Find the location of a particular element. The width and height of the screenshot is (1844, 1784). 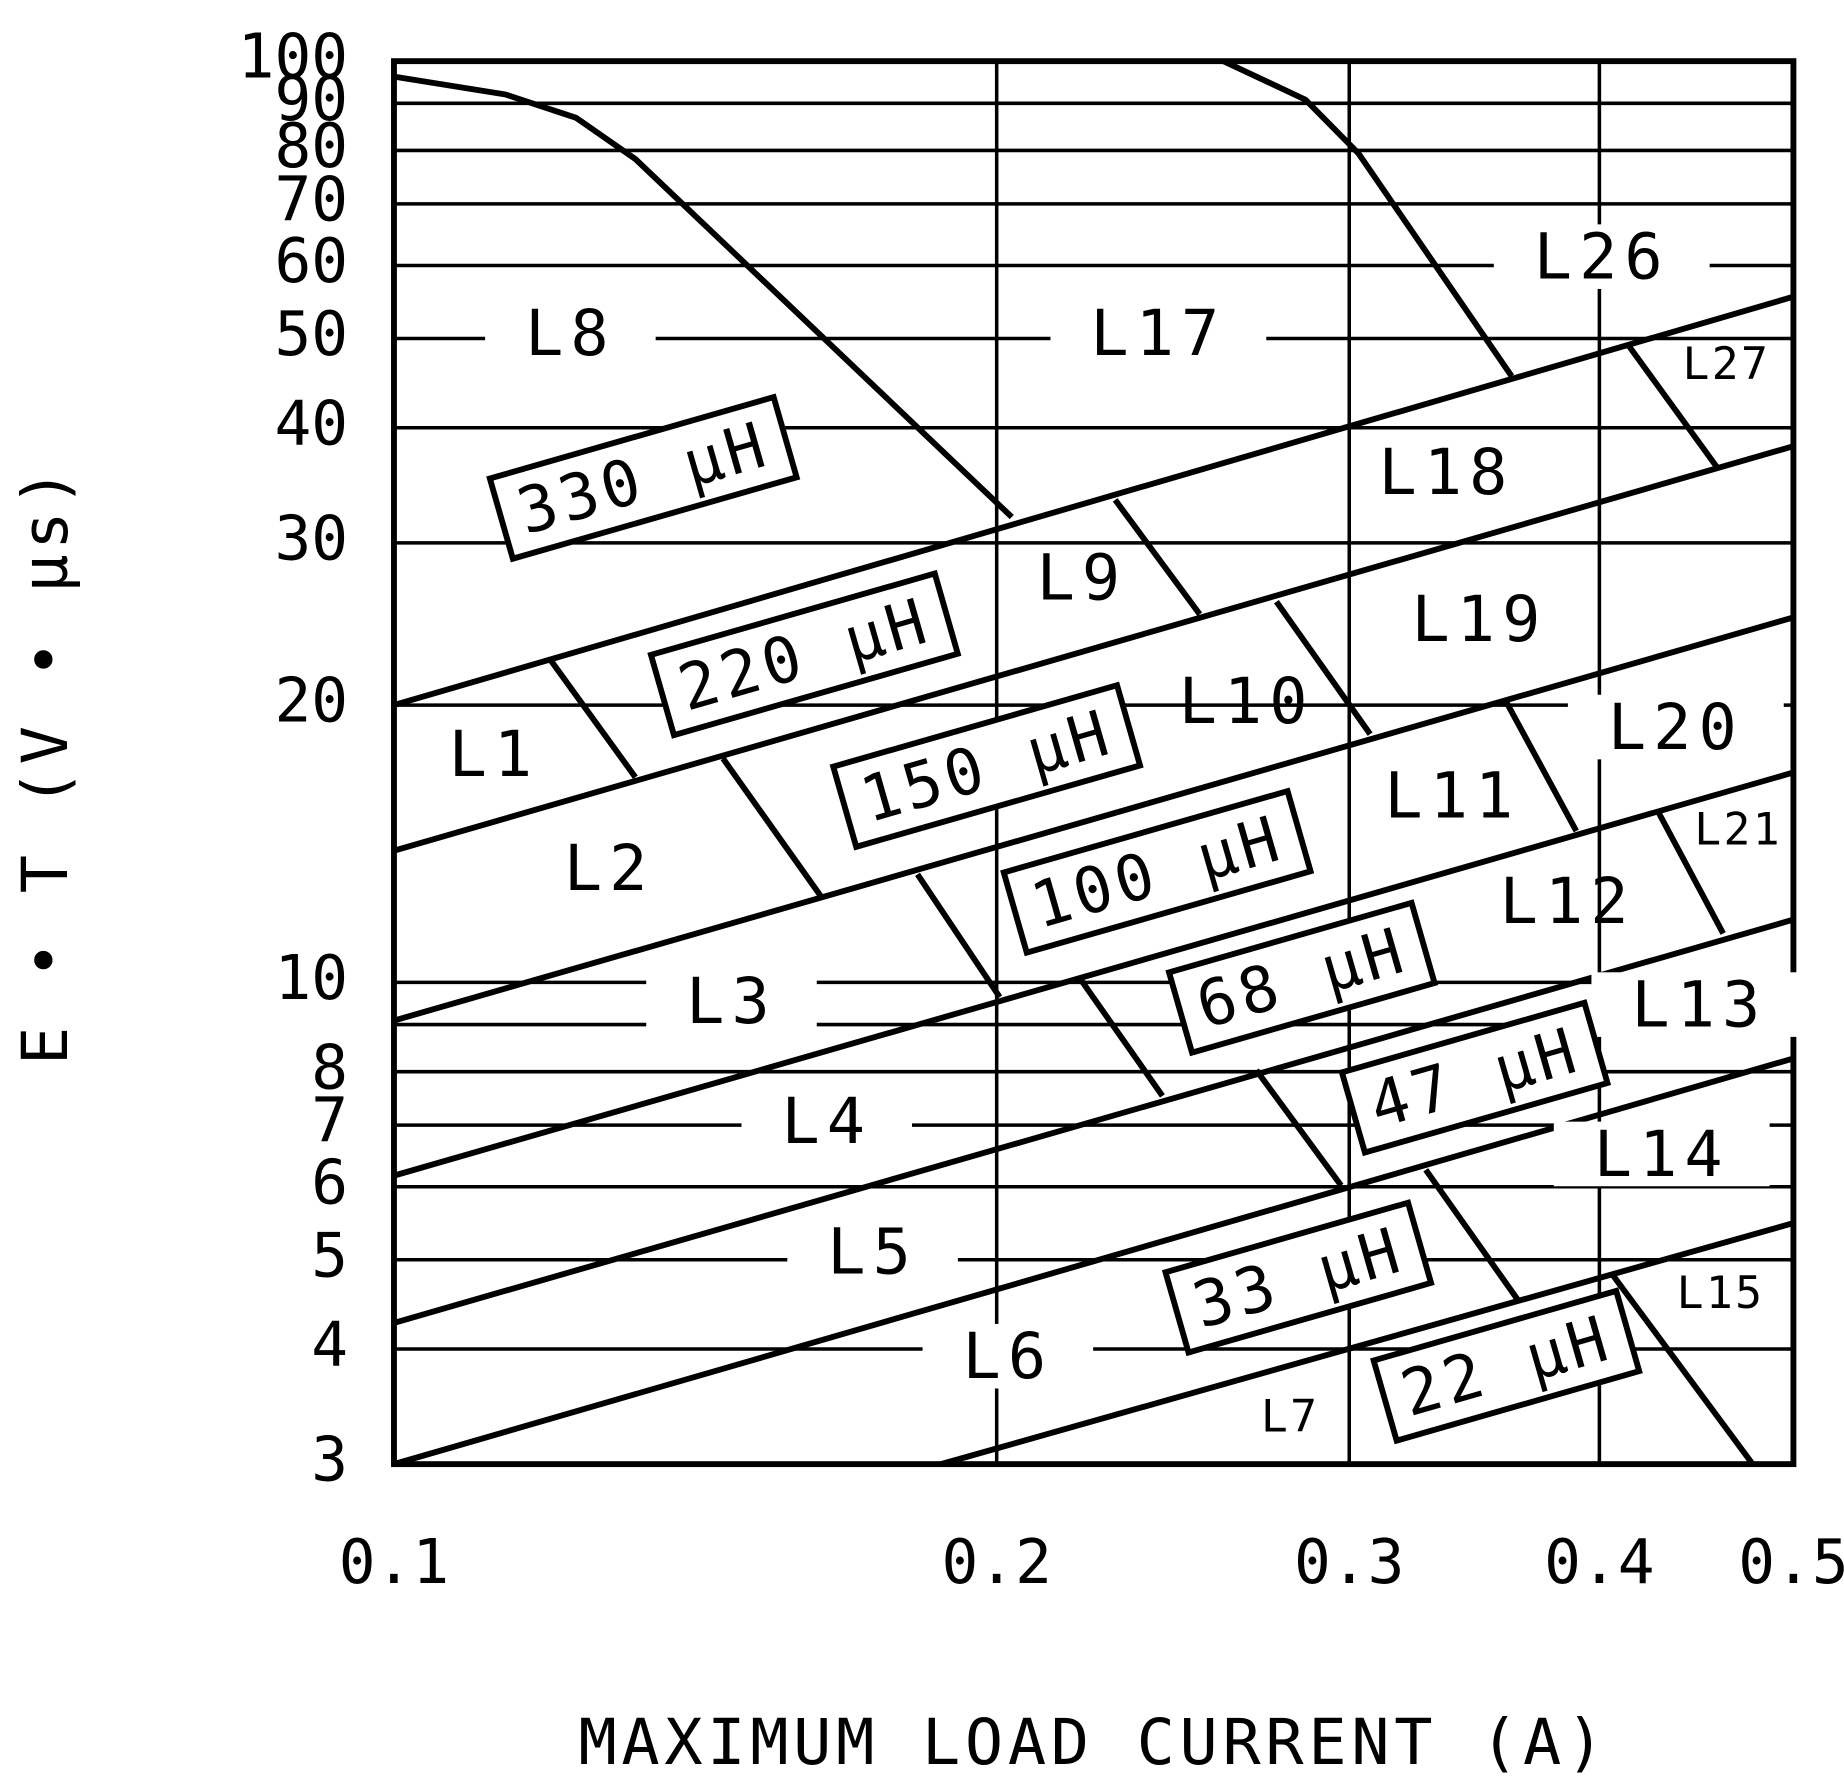

region-label: L5 is located at coordinates (872, 1252).